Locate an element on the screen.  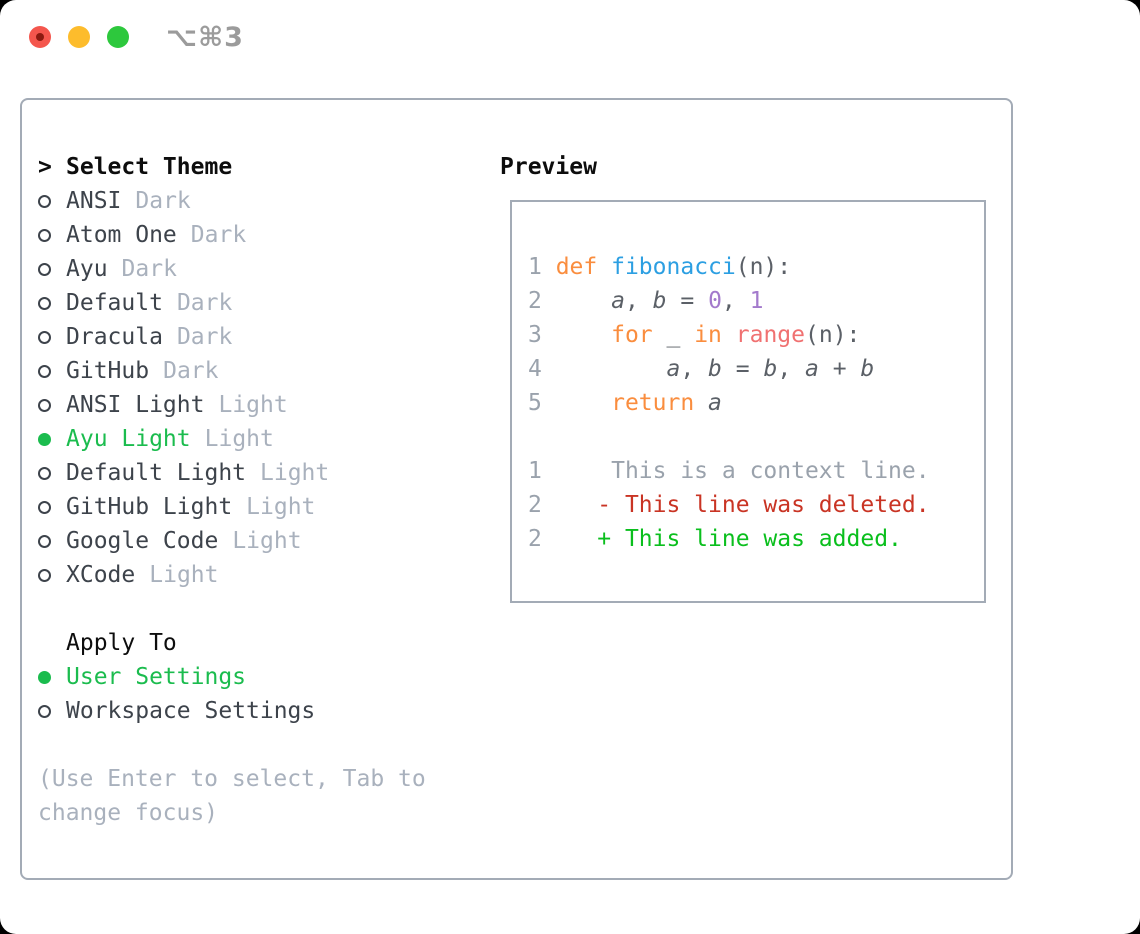
preview-line is located at coordinates (749, 437).